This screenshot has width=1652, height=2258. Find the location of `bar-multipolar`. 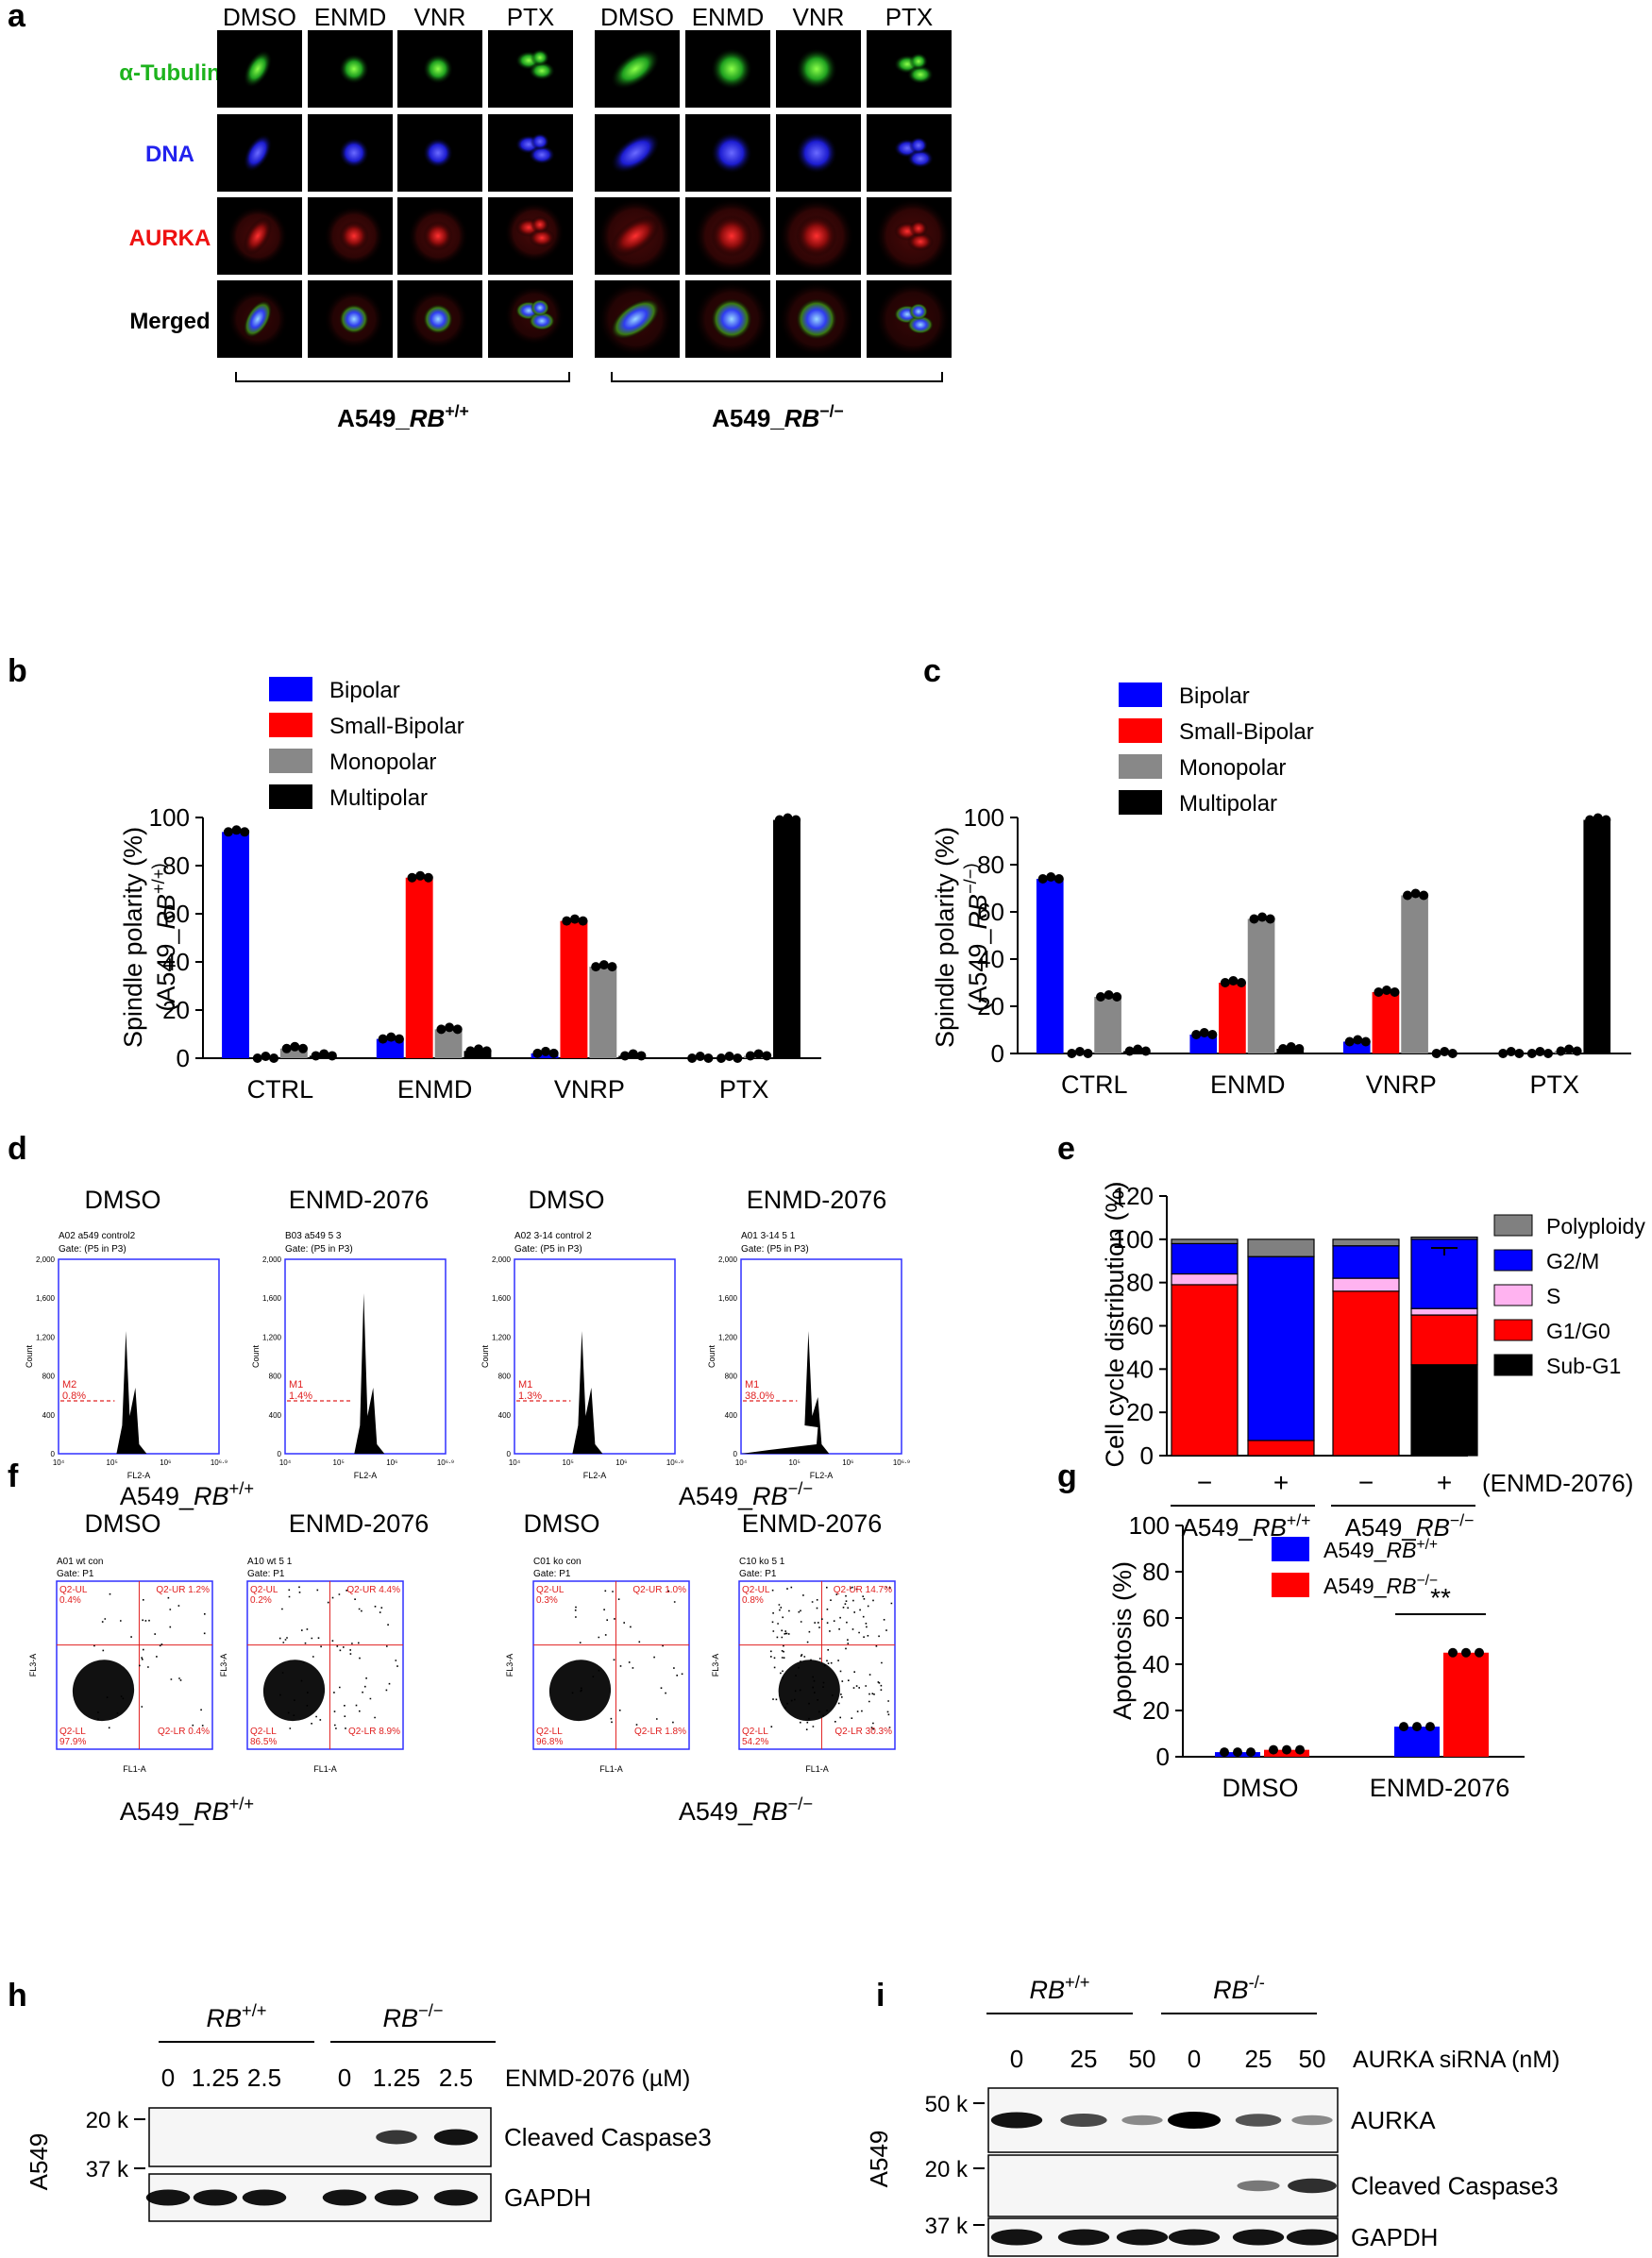

bar-multipolar is located at coordinates (1597, 936).